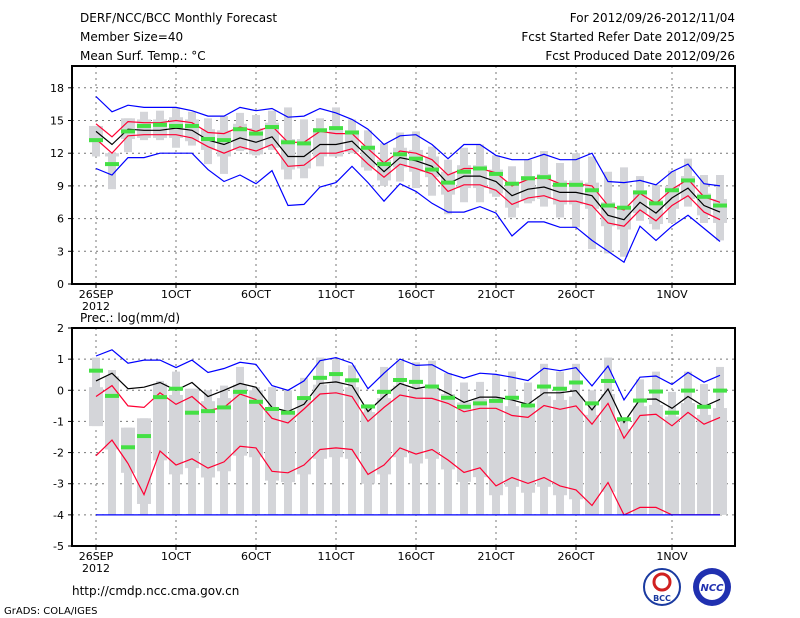  Describe the element at coordinates (112, 171) in the screenshot. I see `range-box` at that location.